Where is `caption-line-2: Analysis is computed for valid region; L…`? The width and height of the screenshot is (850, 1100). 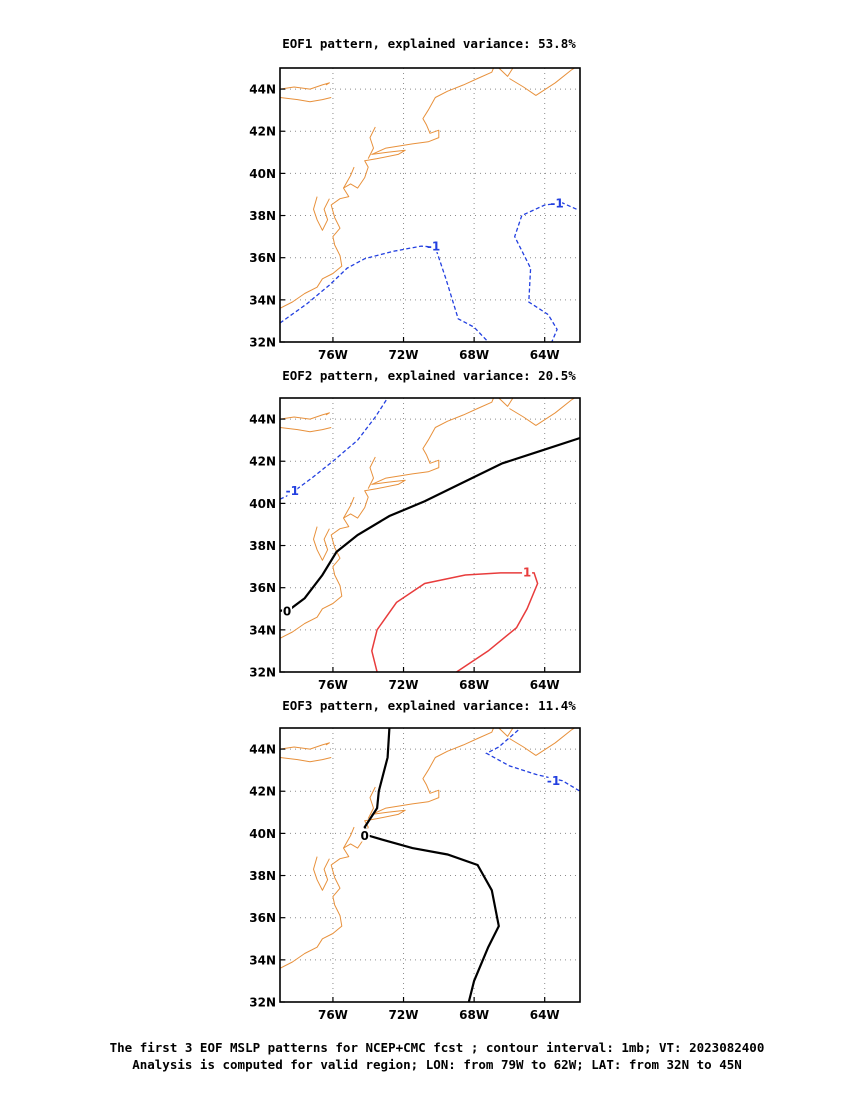
caption-line-2: Analysis is computed for valid region; L… is located at coordinates (437, 1064).